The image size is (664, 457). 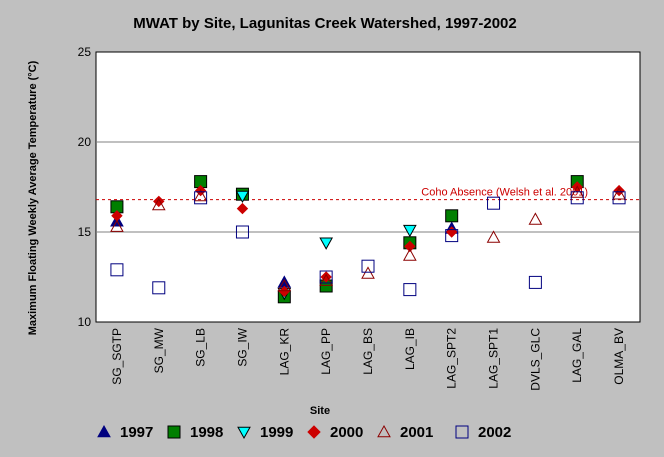 I want to click on legend: 1997 1998 1999 2000 2001 2002, so click(x=304, y=432).